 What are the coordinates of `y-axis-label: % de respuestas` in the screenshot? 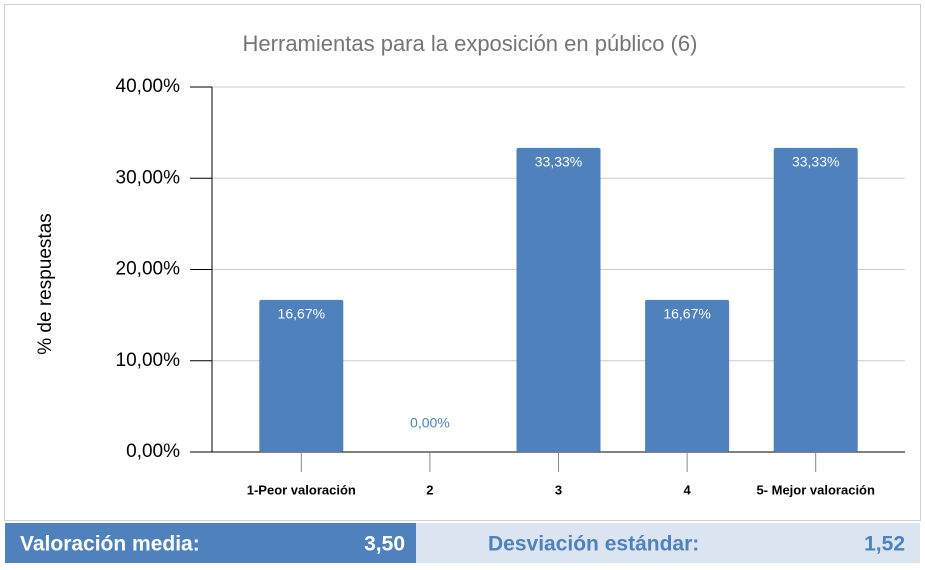 It's located at (45, 284).